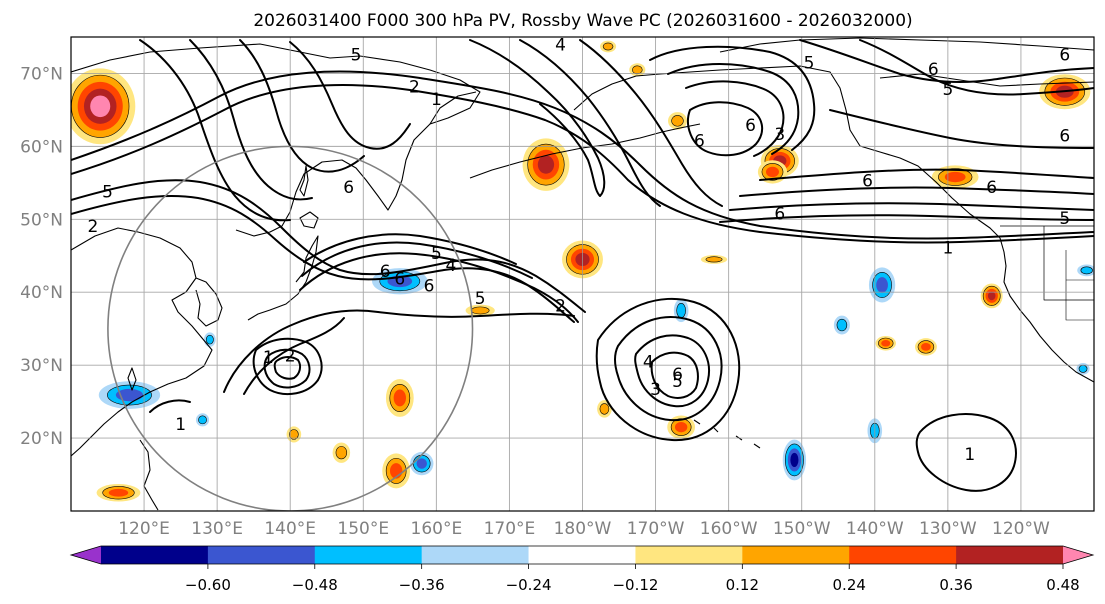  I want to click on coastline-kamchatka, so click(453, 108).